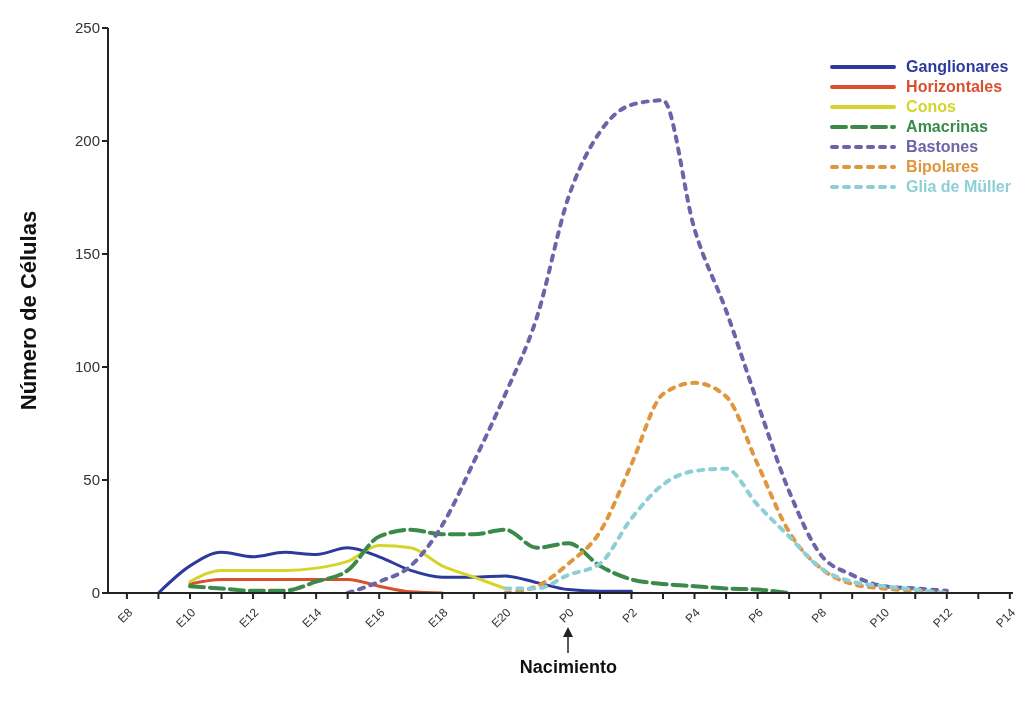 Image resolution: width=1035 pixels, height=711 pixels. Describe the element at coordinates (942, 167) in the screenshot. I see `legend-label: Bipolares` at that location.